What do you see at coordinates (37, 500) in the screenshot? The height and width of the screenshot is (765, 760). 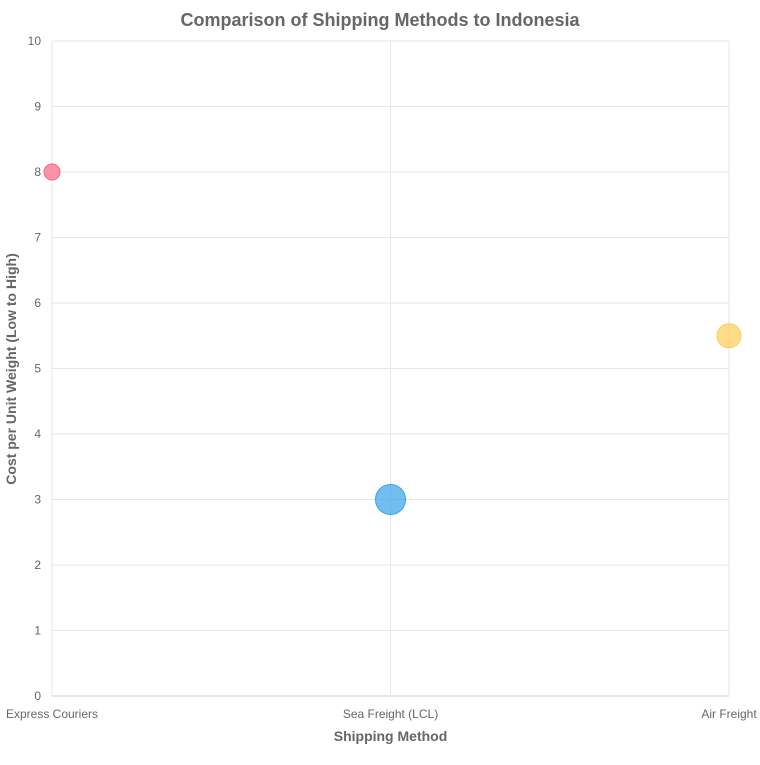 I see `y-tick-label: 3` at bounding box center [37, 500].